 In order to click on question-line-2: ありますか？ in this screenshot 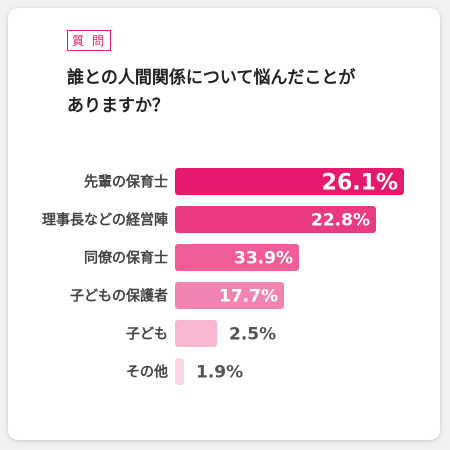, I will do `click(118, 106)`.